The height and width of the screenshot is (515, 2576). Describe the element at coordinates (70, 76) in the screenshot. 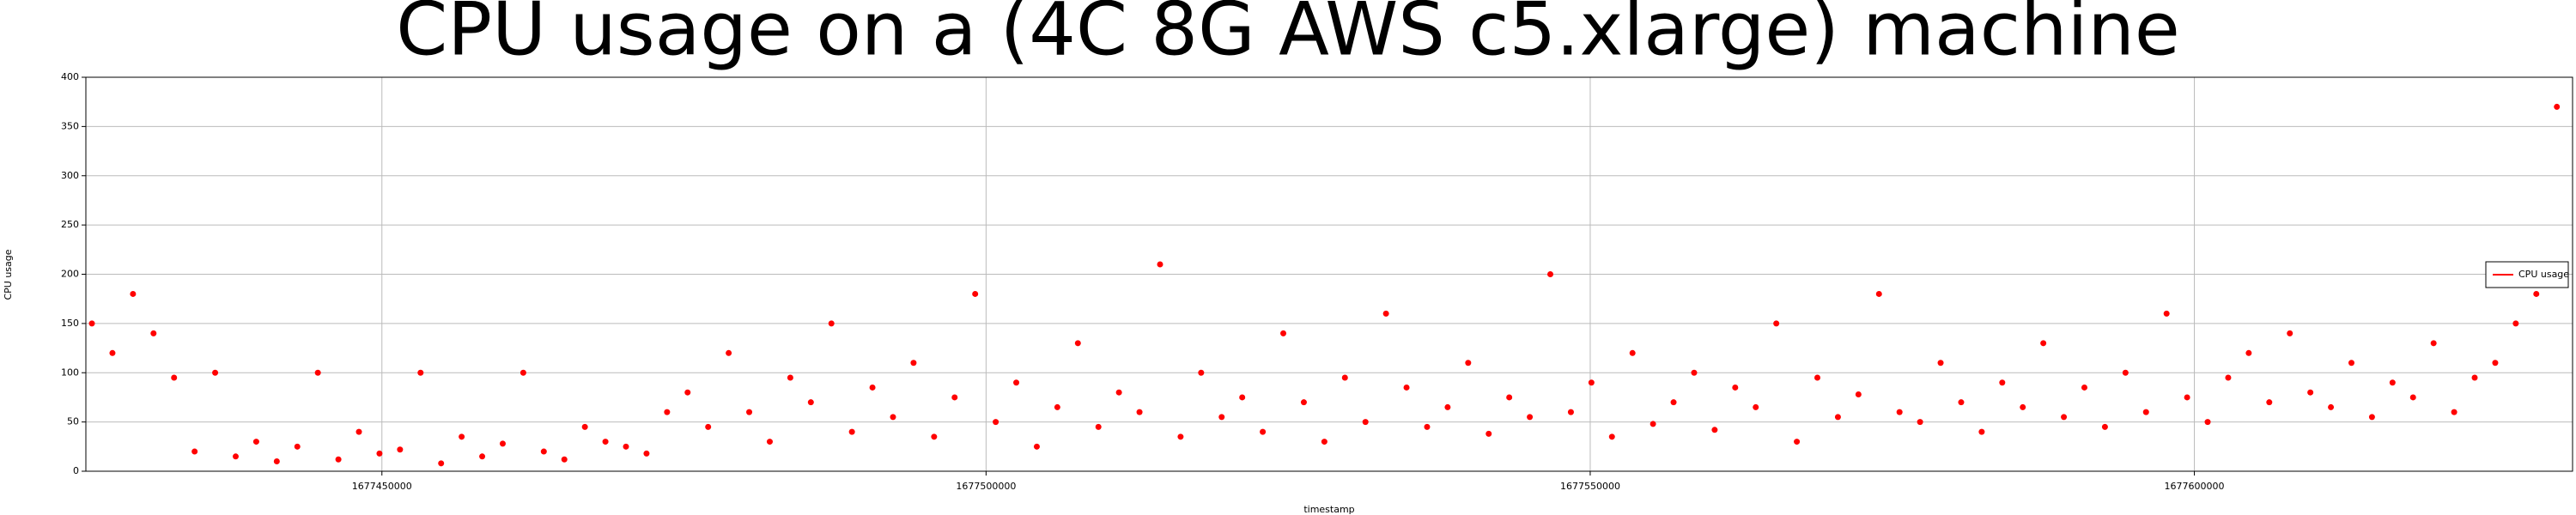

I see `y-tick-label: 400` at that location.